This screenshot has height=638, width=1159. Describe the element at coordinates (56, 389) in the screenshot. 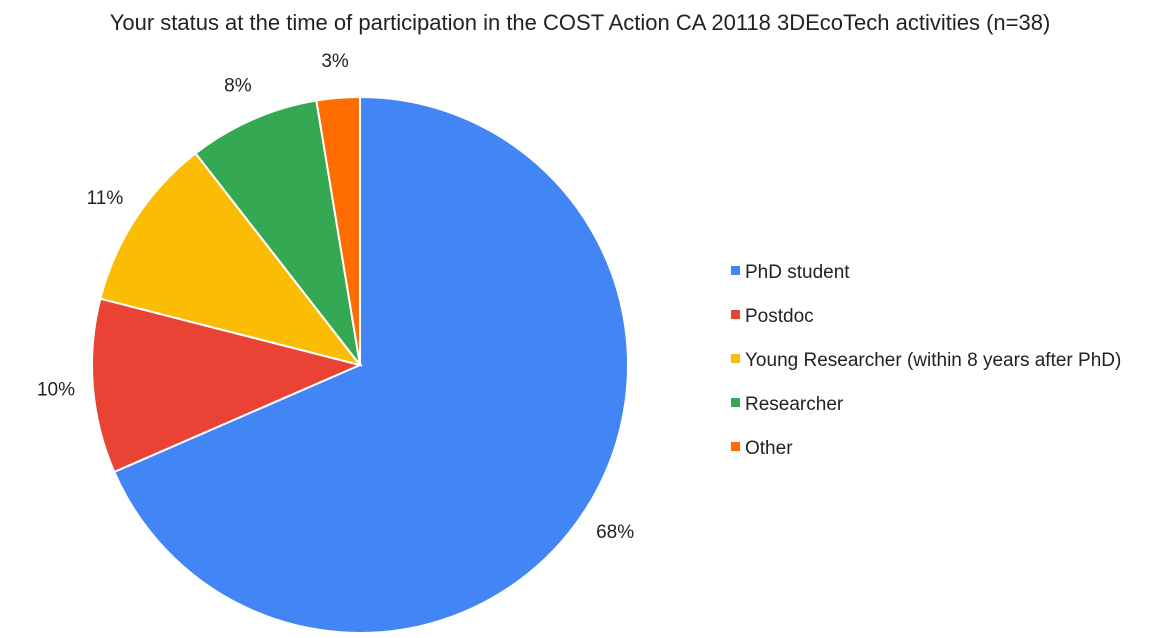

I see `data-label: 10%` at that location.